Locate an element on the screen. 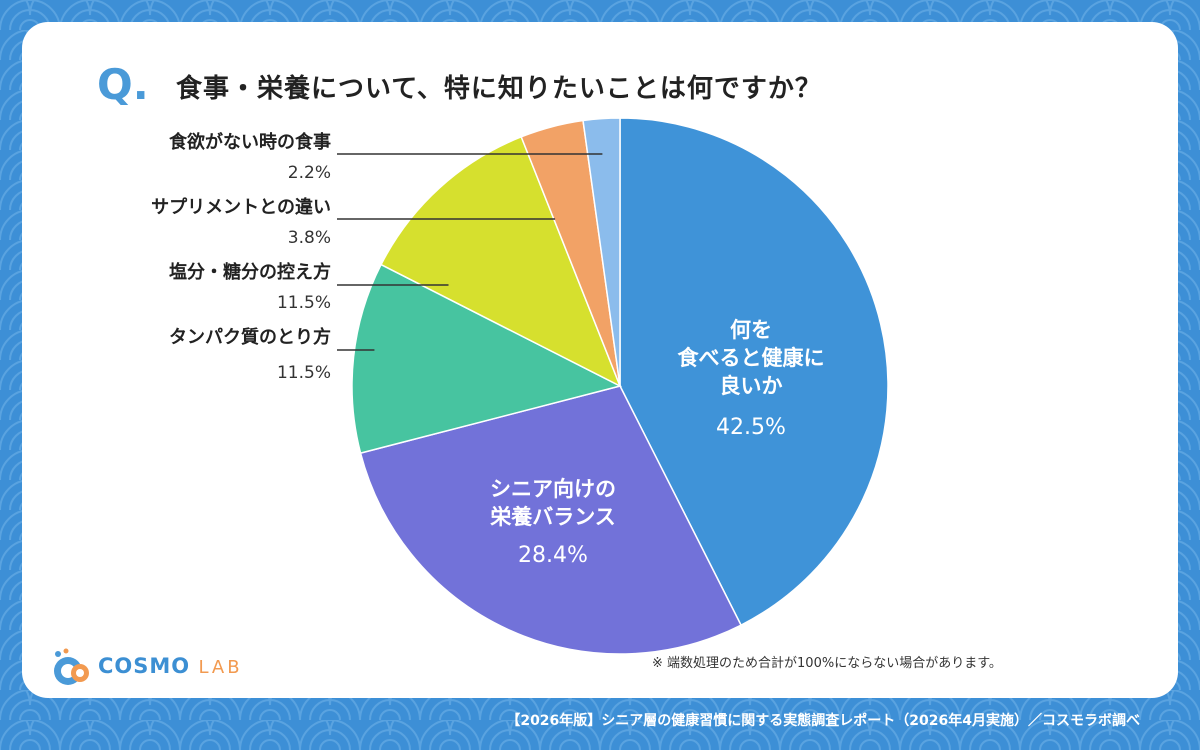  slice-label-2: タンパク質のとり方 is located at coordinates (250, 337).